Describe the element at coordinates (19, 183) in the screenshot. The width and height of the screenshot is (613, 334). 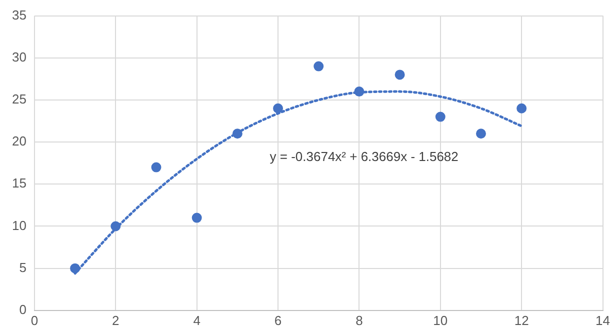
I see `y-tick-label: 15` at that location.